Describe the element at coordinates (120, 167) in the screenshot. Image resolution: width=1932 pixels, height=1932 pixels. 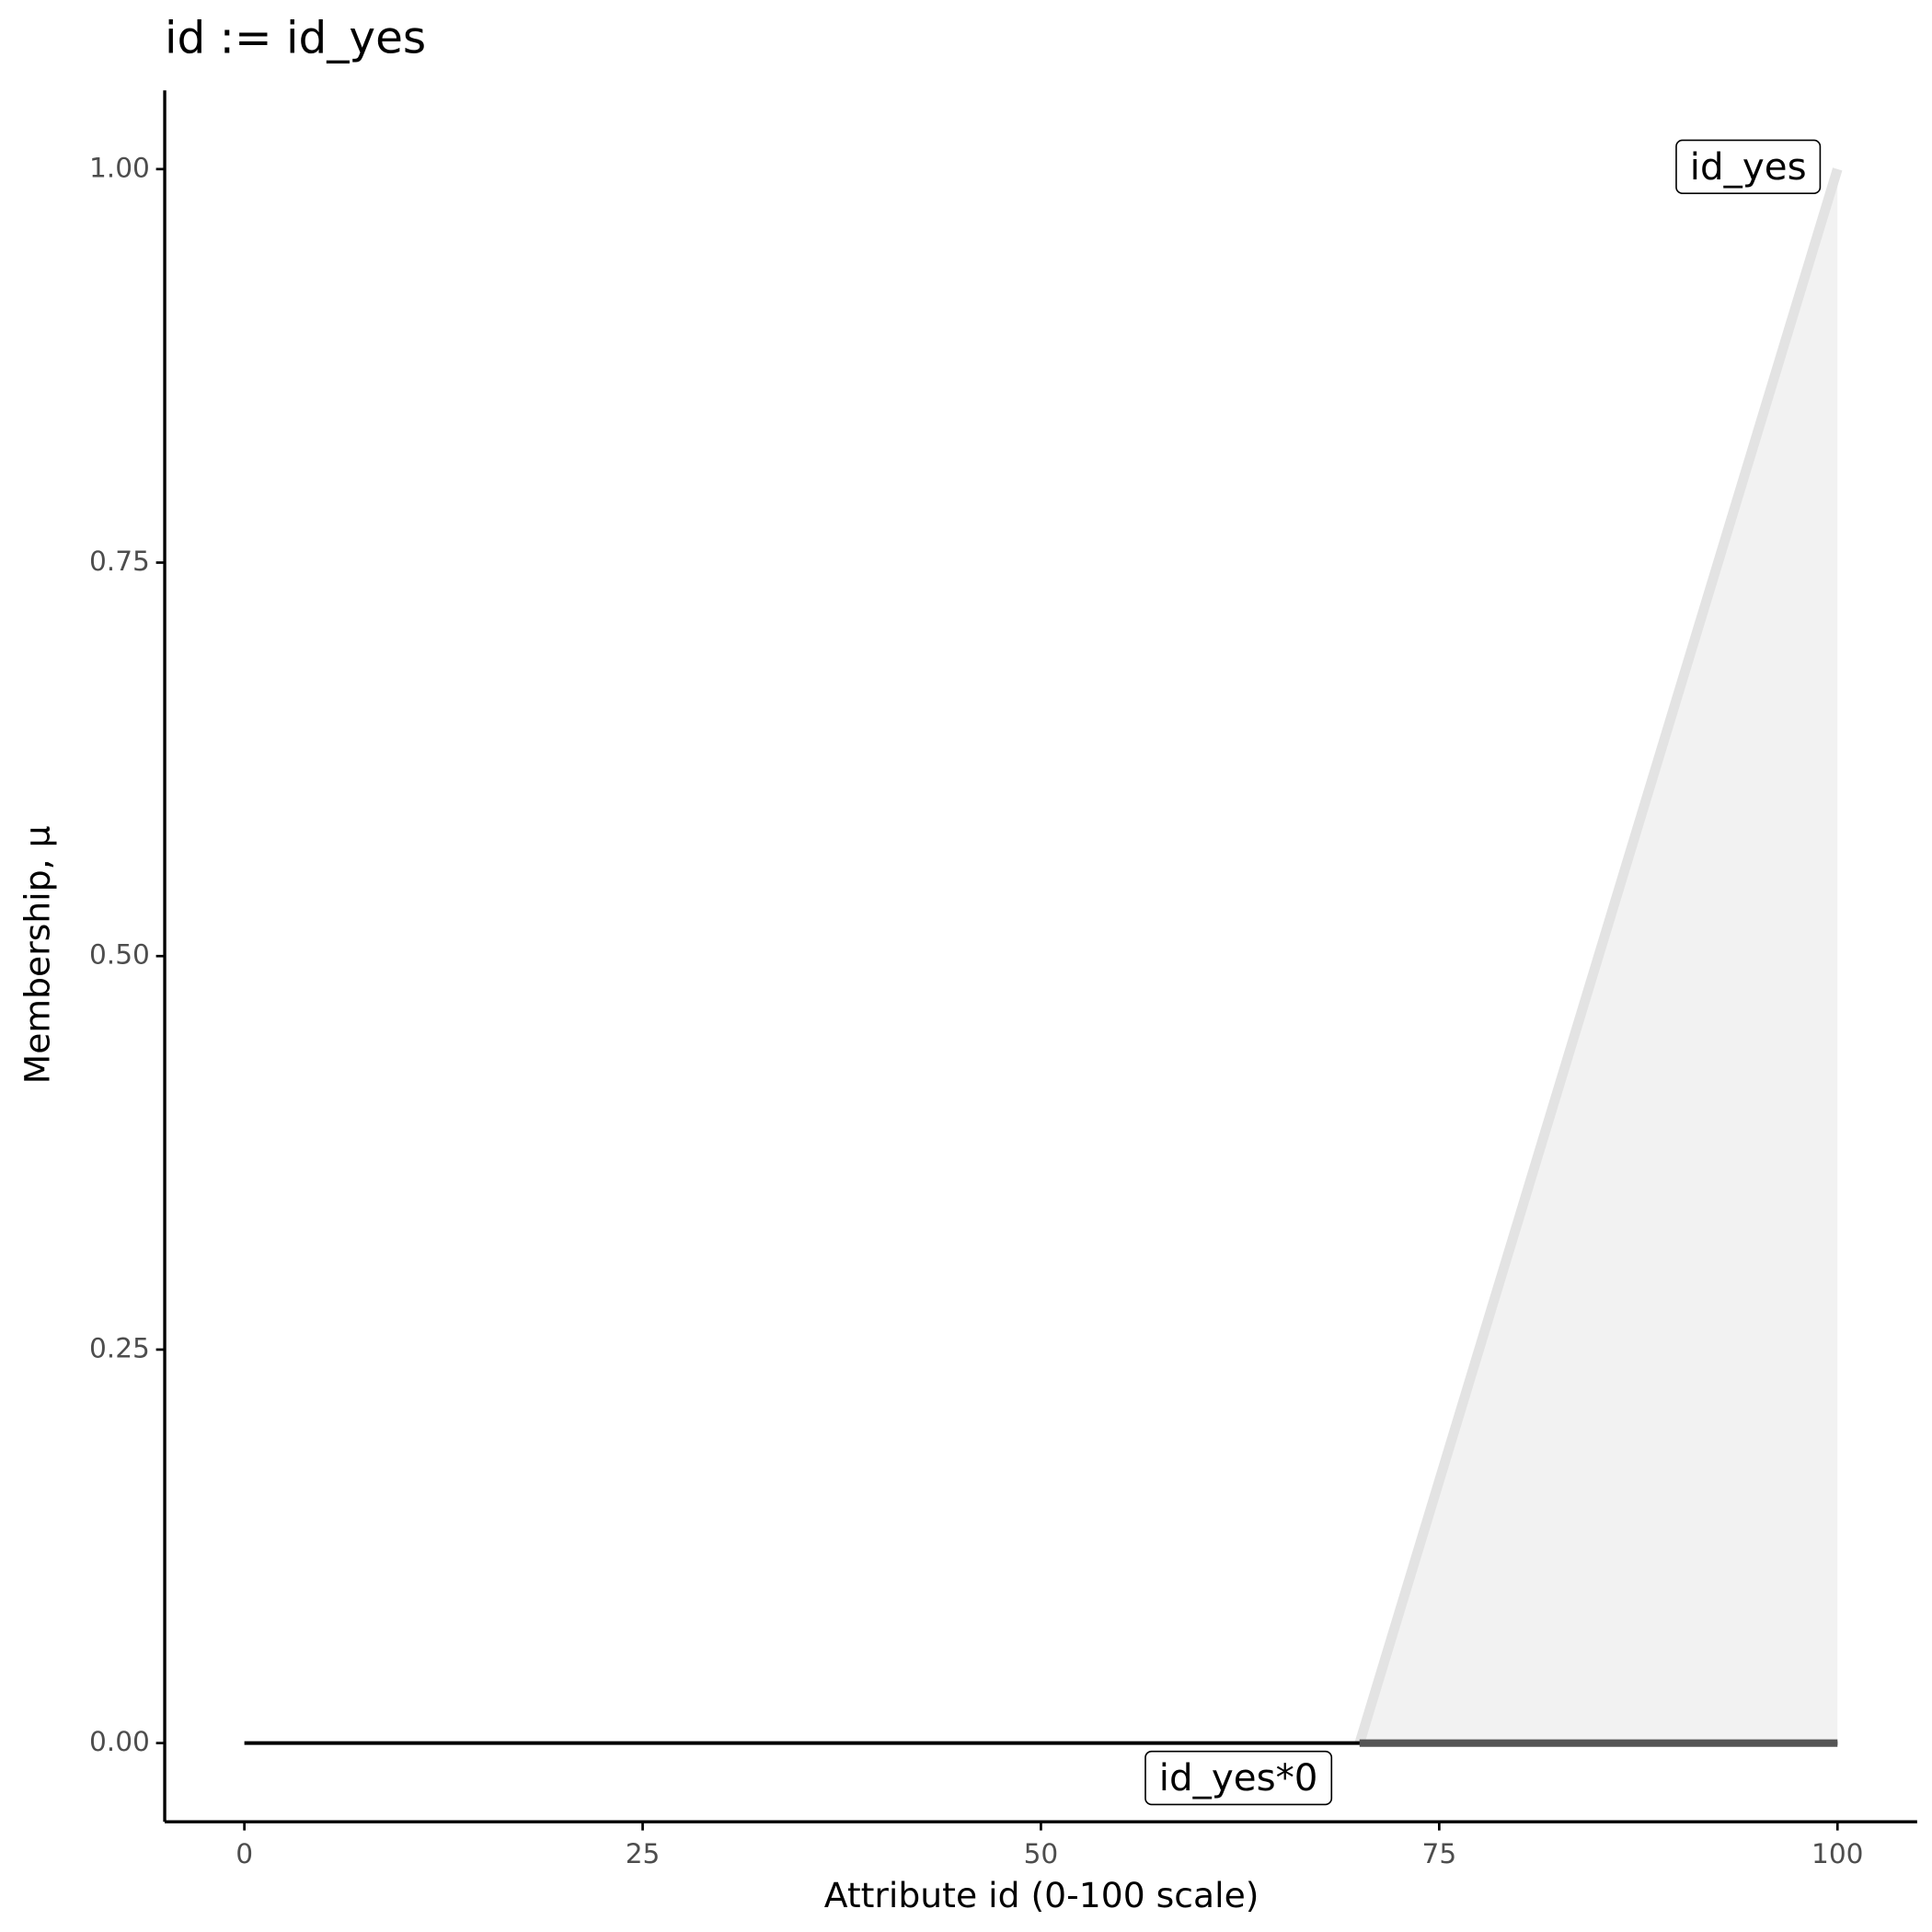
I see `y-tick-label: 1.00` at that location.